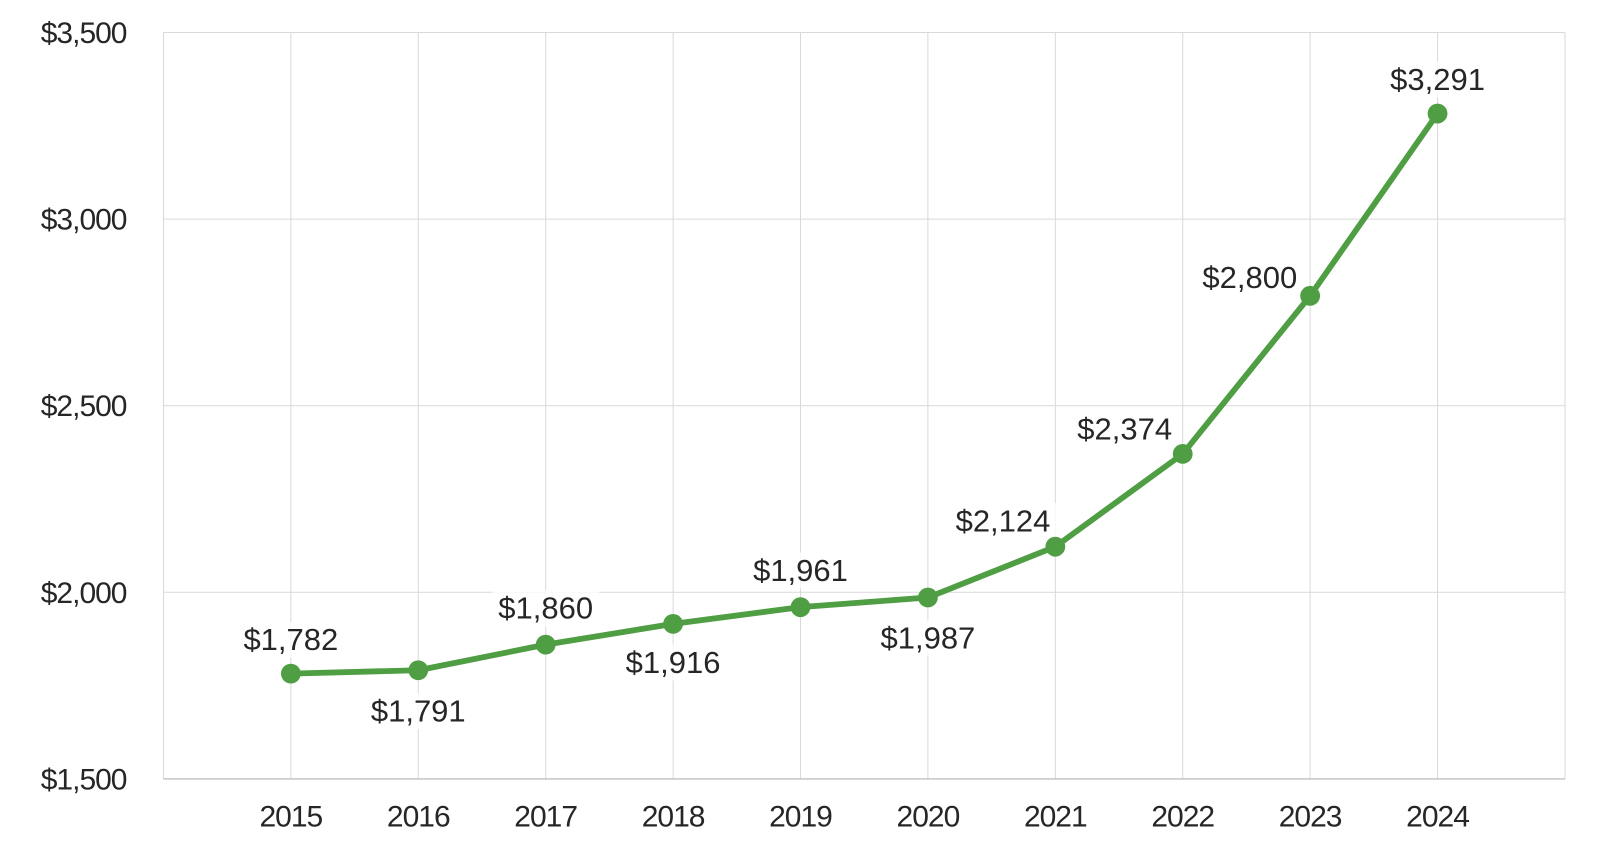  I want to click on svg-text: 2017, so click(545, 817).